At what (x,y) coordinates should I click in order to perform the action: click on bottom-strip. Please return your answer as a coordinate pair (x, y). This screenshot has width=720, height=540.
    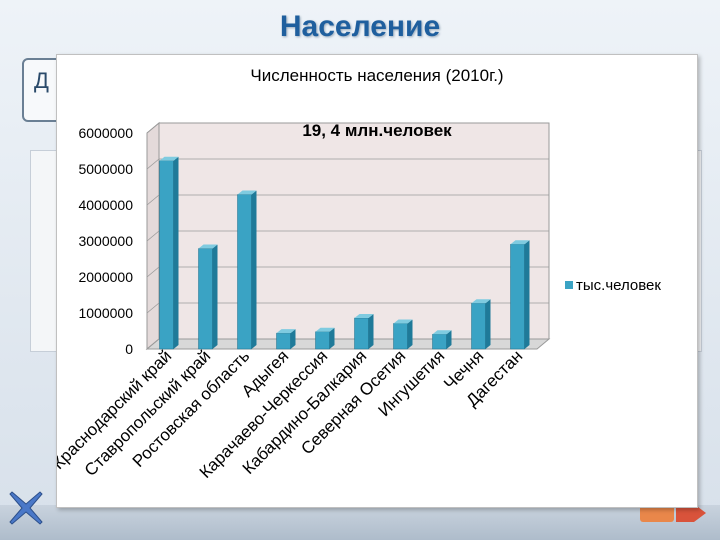
    Looking at the image, I should click on (360, 522).